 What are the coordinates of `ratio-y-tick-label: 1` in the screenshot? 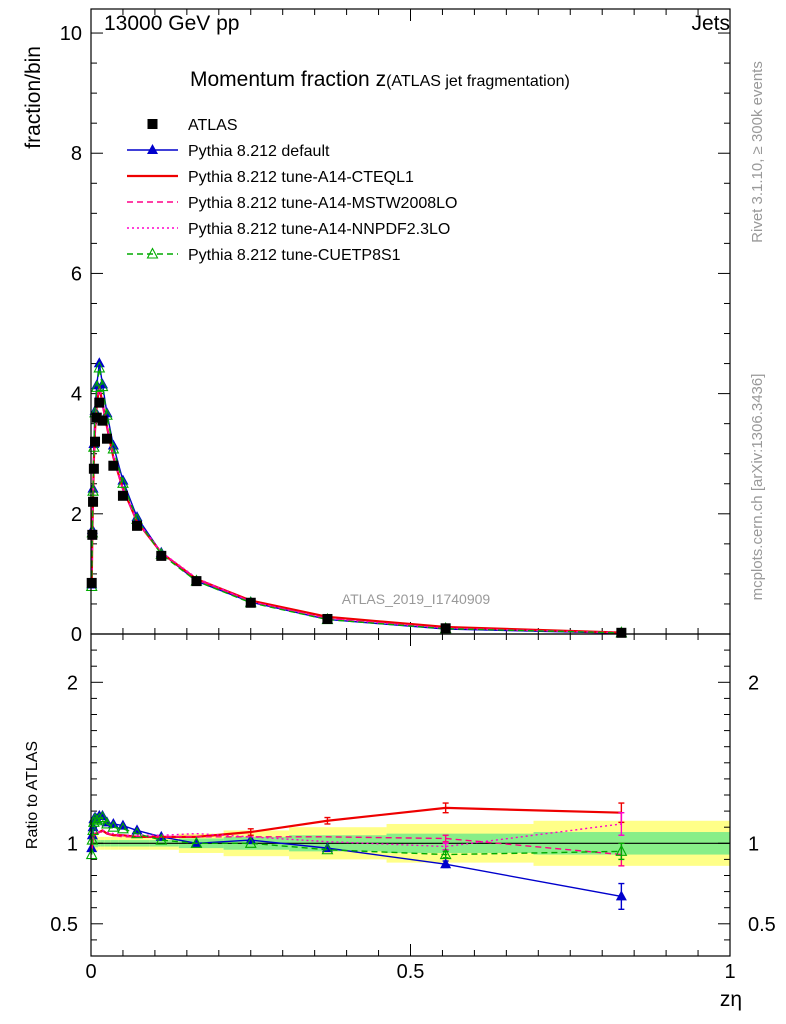 It's located at (72, 844).